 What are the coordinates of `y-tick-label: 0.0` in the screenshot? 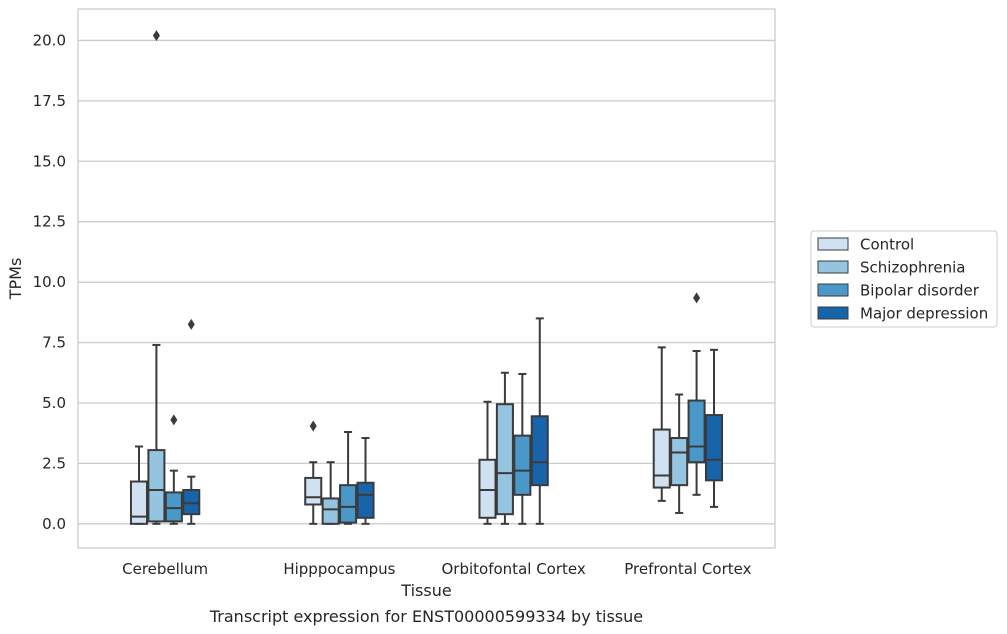 It's located at (54, 524).